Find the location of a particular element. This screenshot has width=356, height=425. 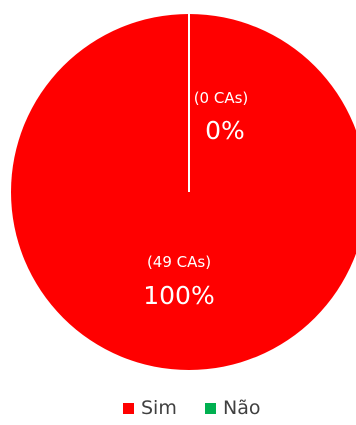

data-label-sim-percent: 100% is located at coordinates (178, 295).